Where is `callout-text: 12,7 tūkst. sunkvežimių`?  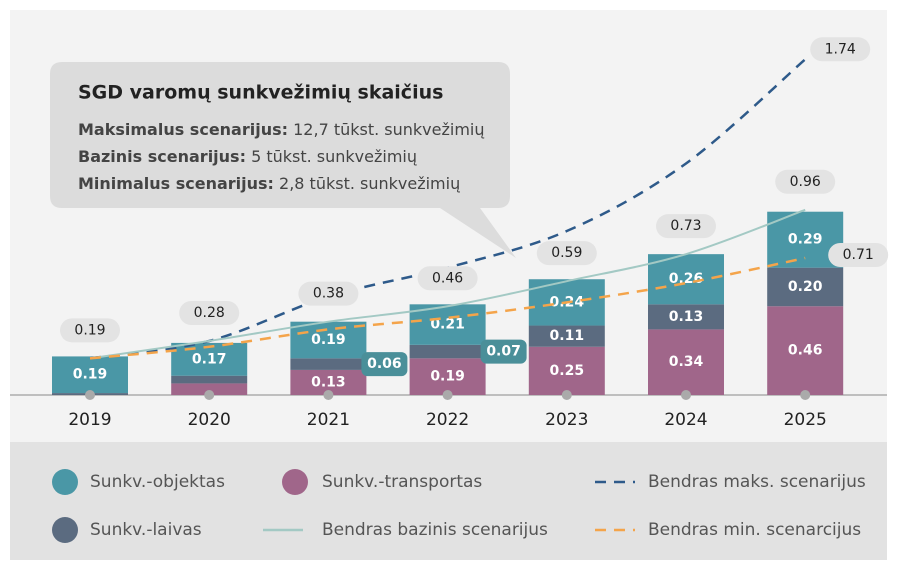
callout-text: 12,7 tūkst. sunkvežimių is located at coordinates (386, 129).